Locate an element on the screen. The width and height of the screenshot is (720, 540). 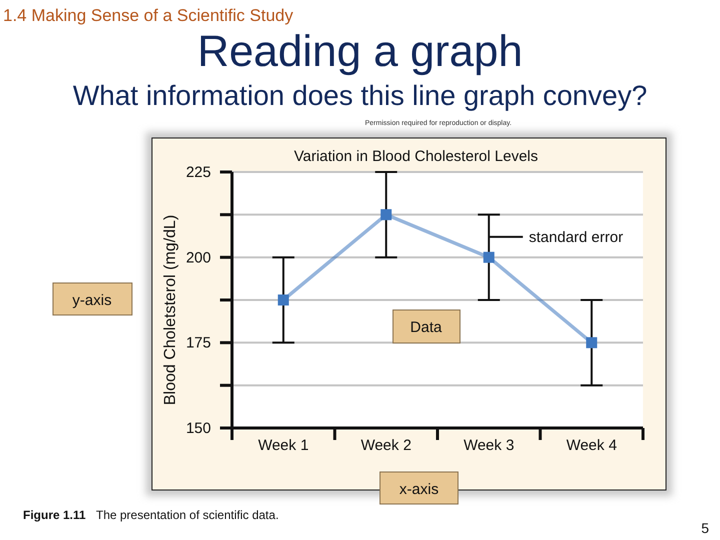
text: The presentation of scientific data. is located at coordinates (187, 515).